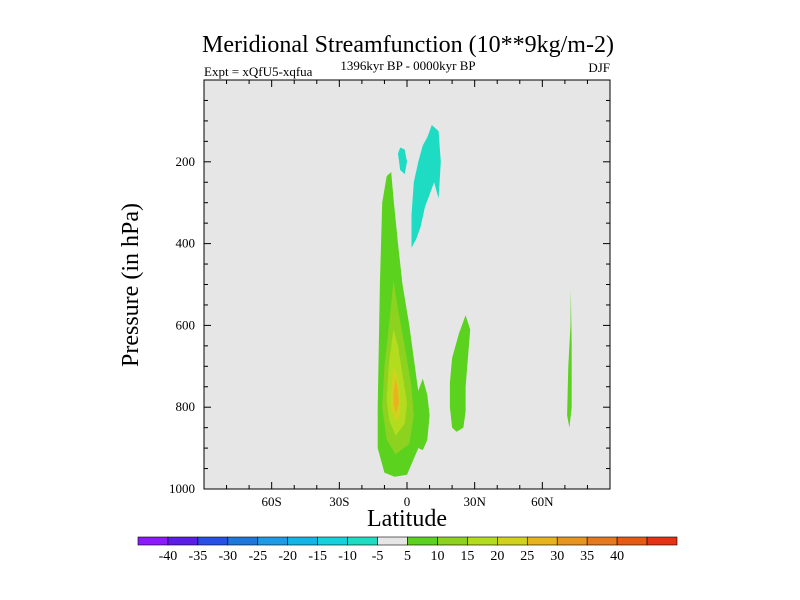 Image resolution: width=800 pixels, height=600 pixels. I want to click on contour-region-upper-negative-patch, so click(402, 161).